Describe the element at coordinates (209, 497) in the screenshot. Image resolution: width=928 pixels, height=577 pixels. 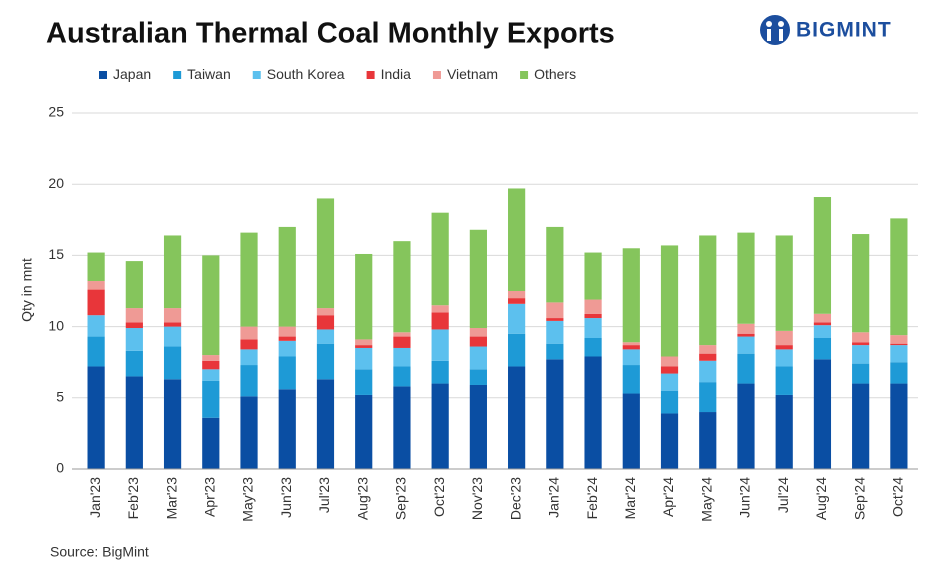
I see `x-tick-label: Apr'23` at that location.